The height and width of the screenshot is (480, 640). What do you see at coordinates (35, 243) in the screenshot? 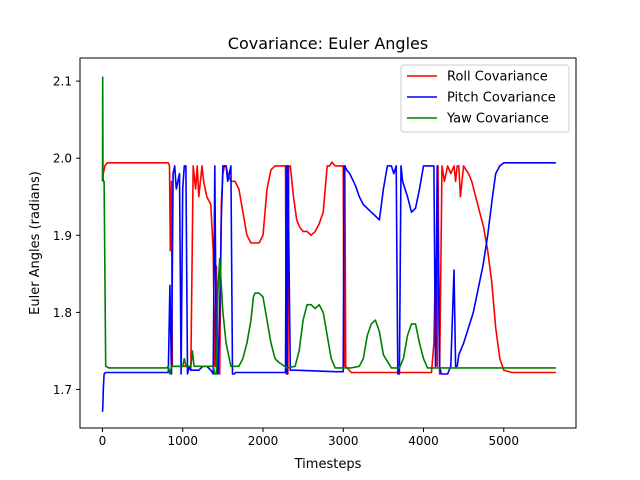
I see `y-axis-label: Euler Angles (radians)` at bounding box center [35, 243].